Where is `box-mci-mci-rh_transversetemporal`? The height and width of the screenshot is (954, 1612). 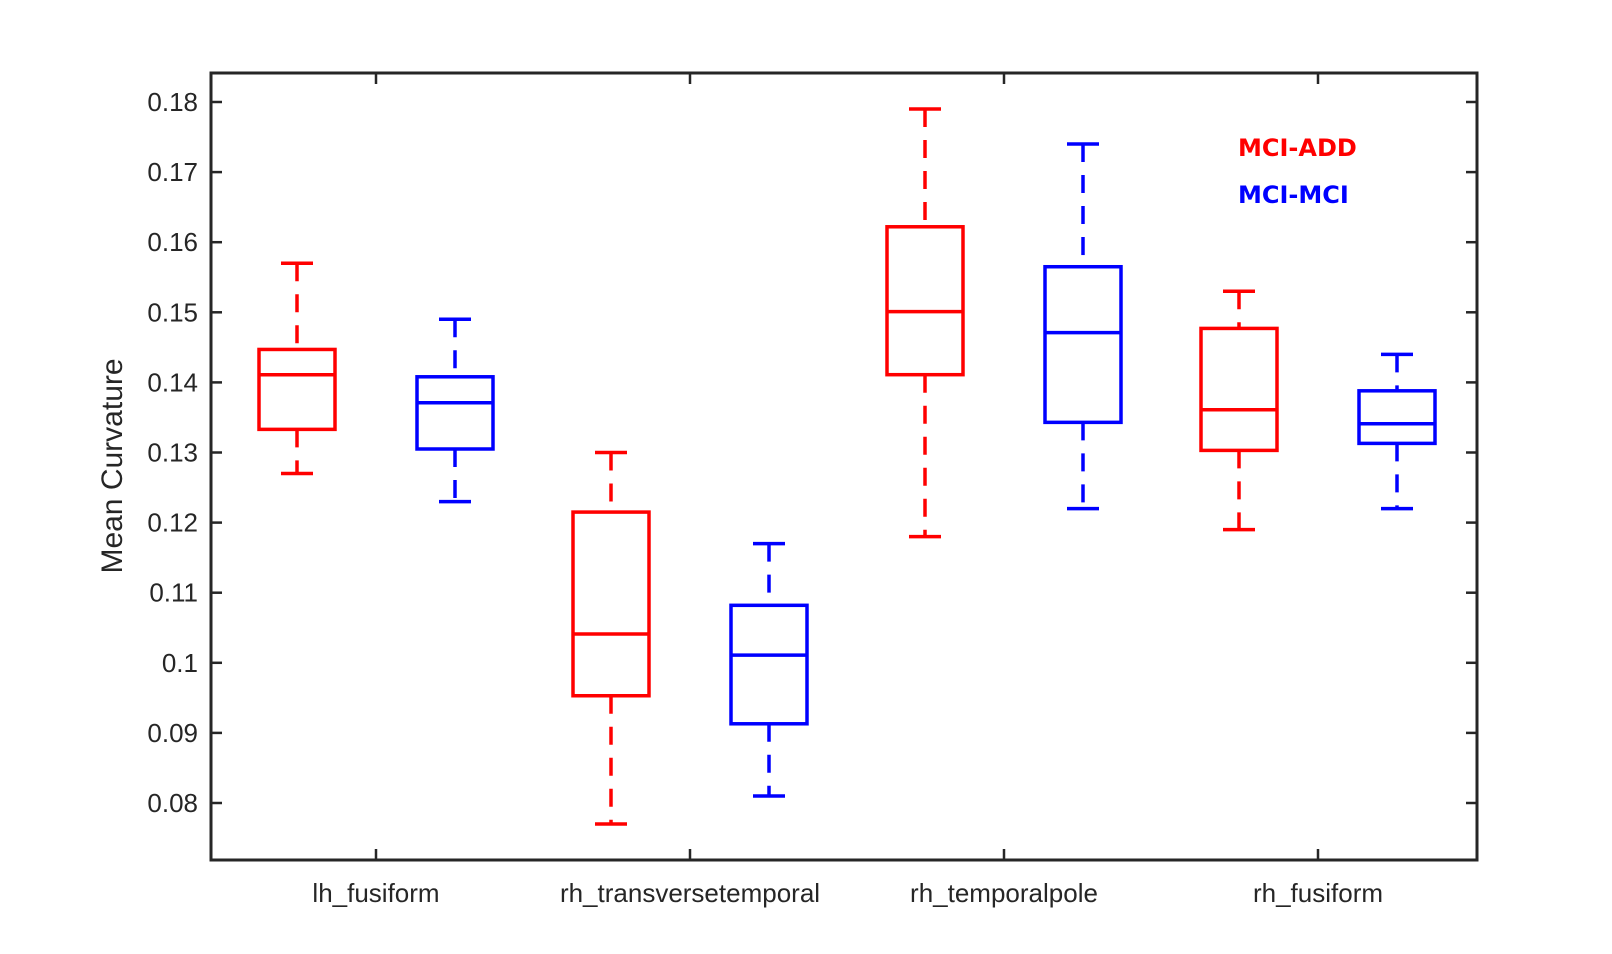 box-mci-mci-rh_transversetemporal is located at coordinates (769, 669).